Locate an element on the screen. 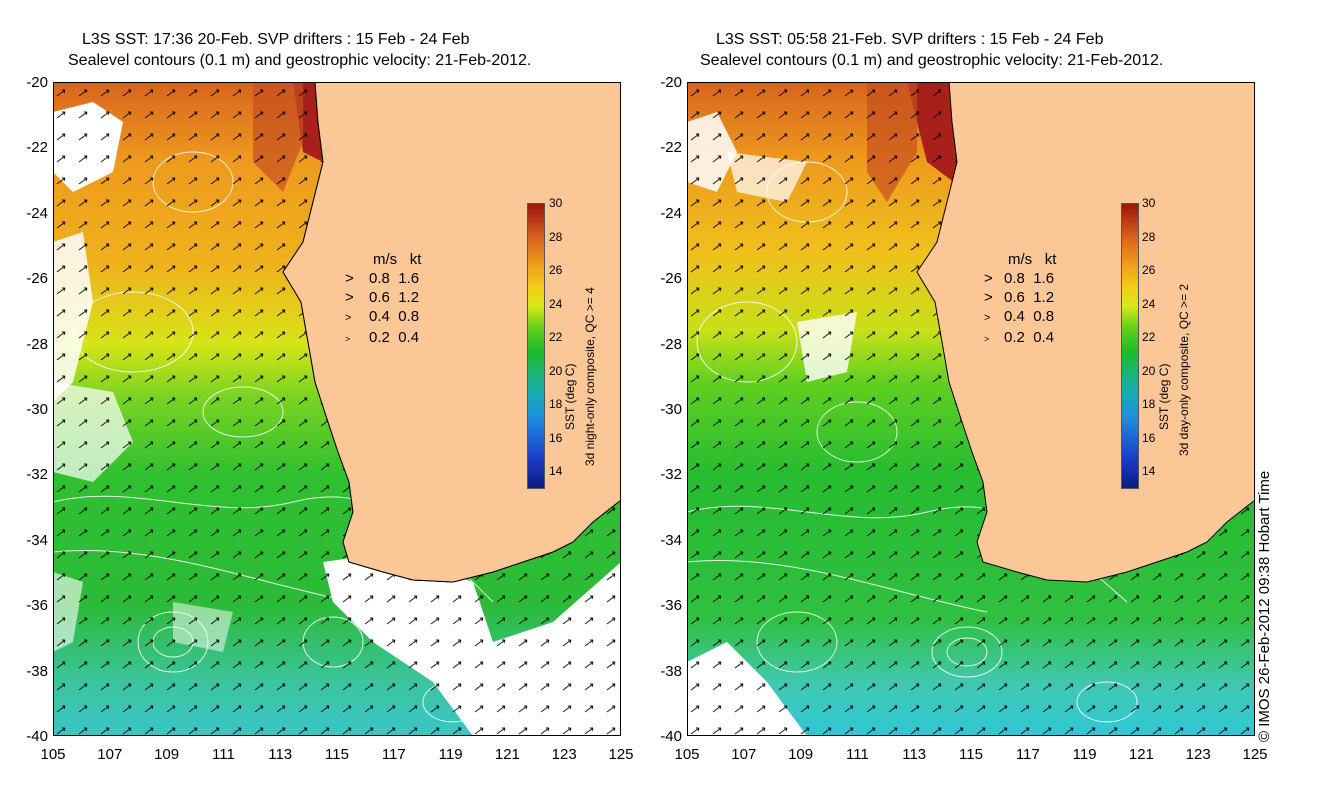  left-colorbar is located at coordinates (536, 346).